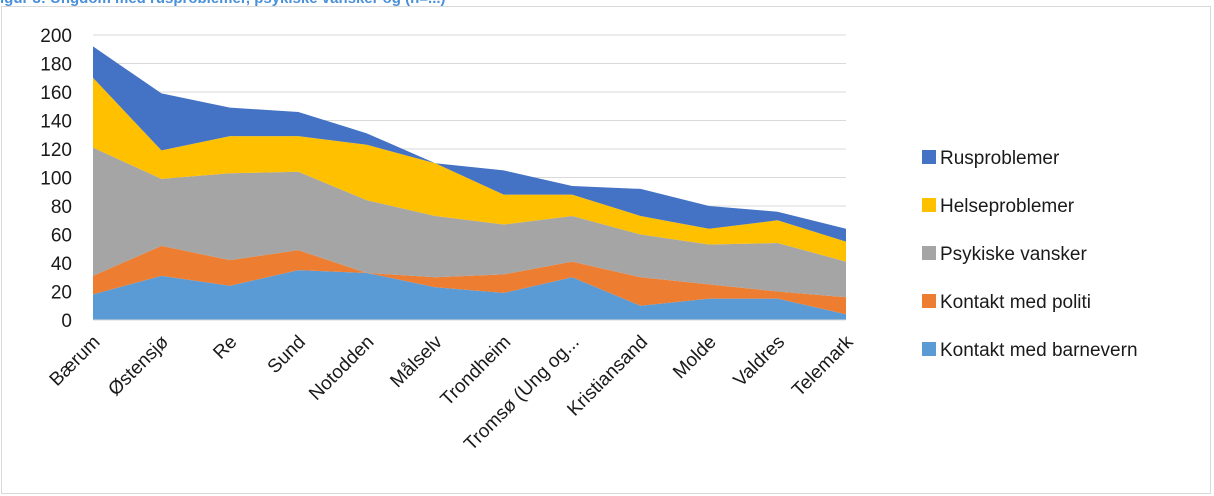 This screenshot has height=496, width=1214. I want to click on legend-swatch-kontakt-med-barnevern, so click(929, 349).